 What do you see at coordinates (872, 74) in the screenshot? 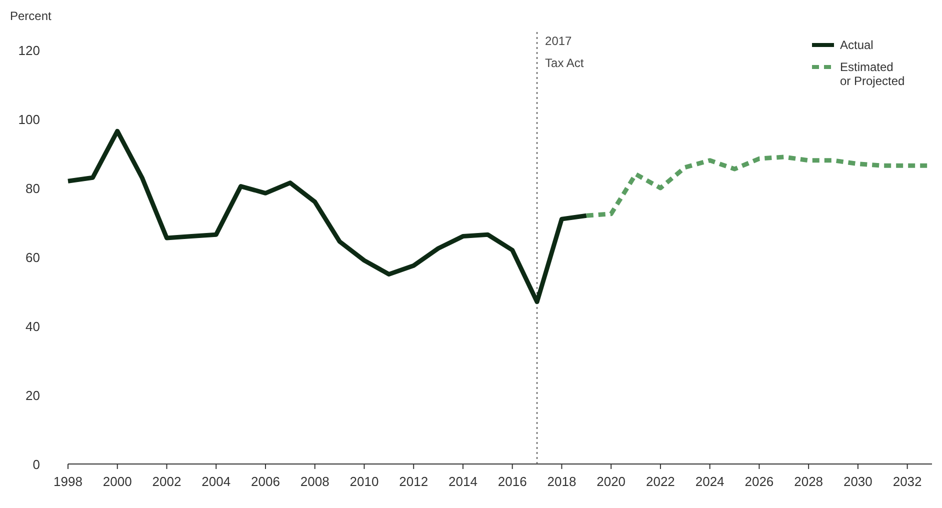
I see `legend-label: Estimated or Projected` at bounding box center [872, 74].